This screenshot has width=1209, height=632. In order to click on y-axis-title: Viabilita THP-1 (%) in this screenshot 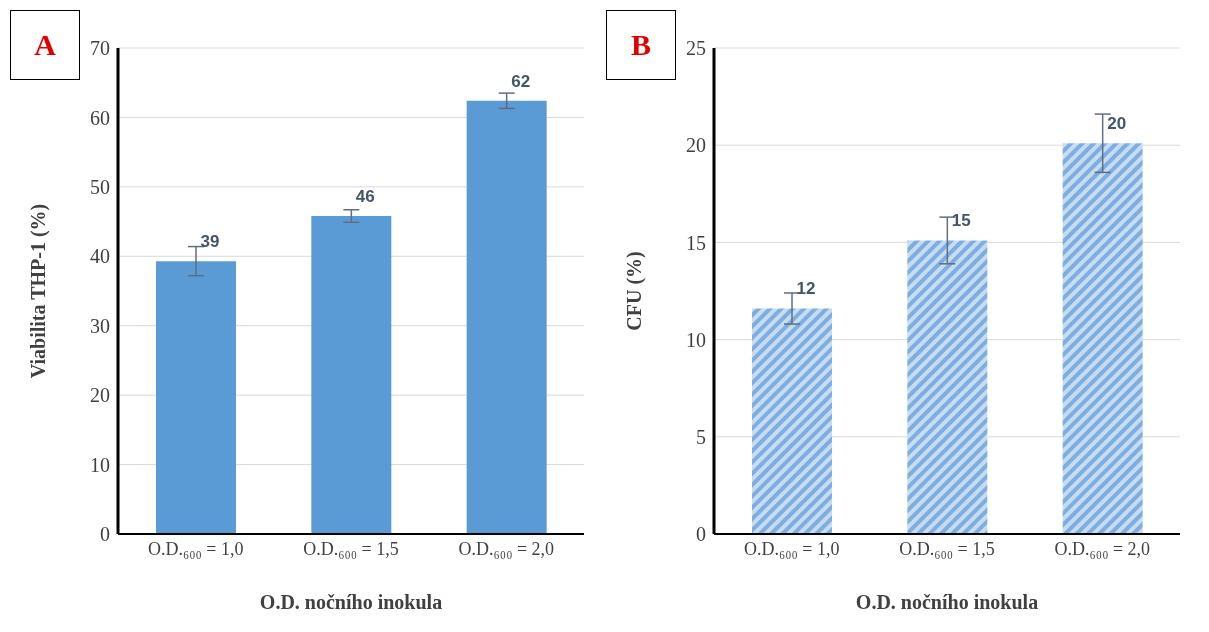, I will do `click(39, 291)`.